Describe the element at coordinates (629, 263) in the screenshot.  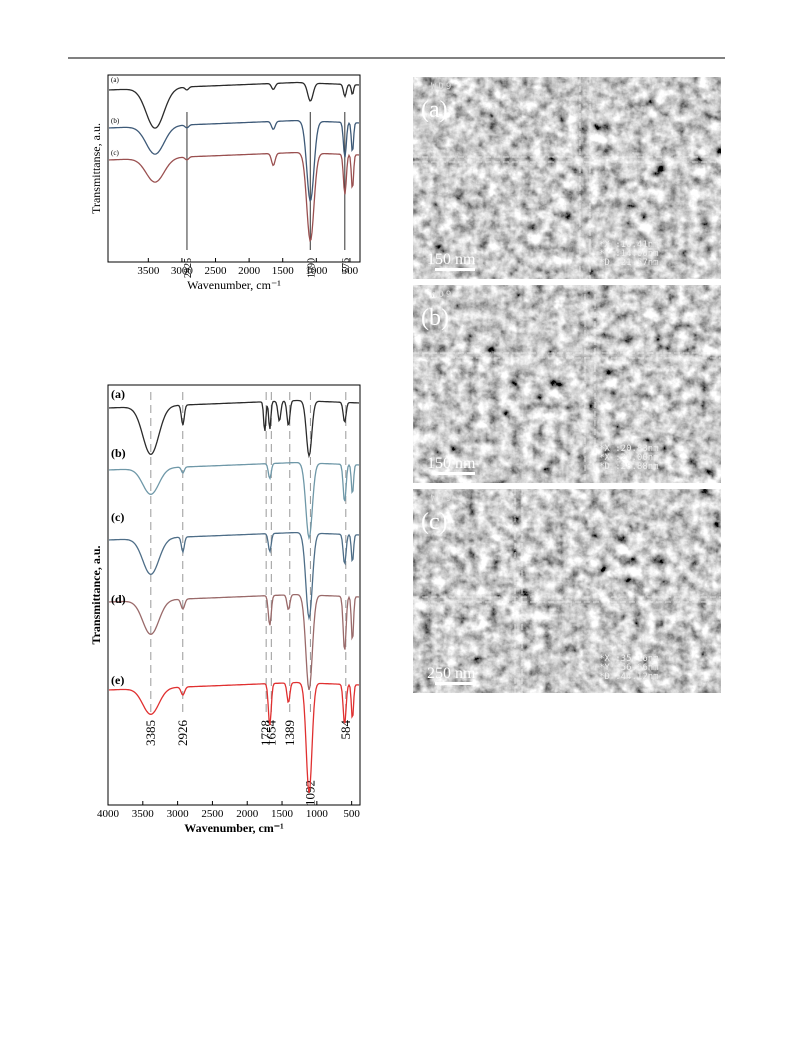
I see `measurement: *D :21.57nm` at that location.